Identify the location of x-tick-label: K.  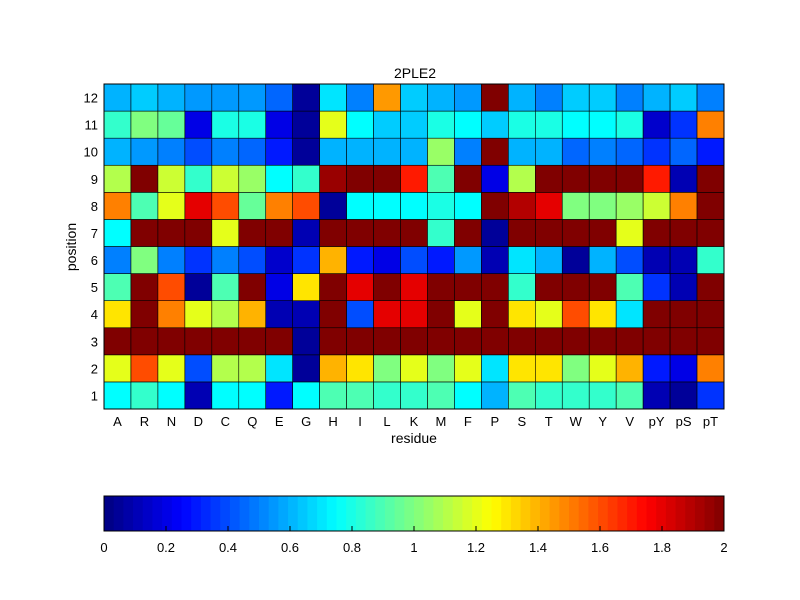
(414, 421).